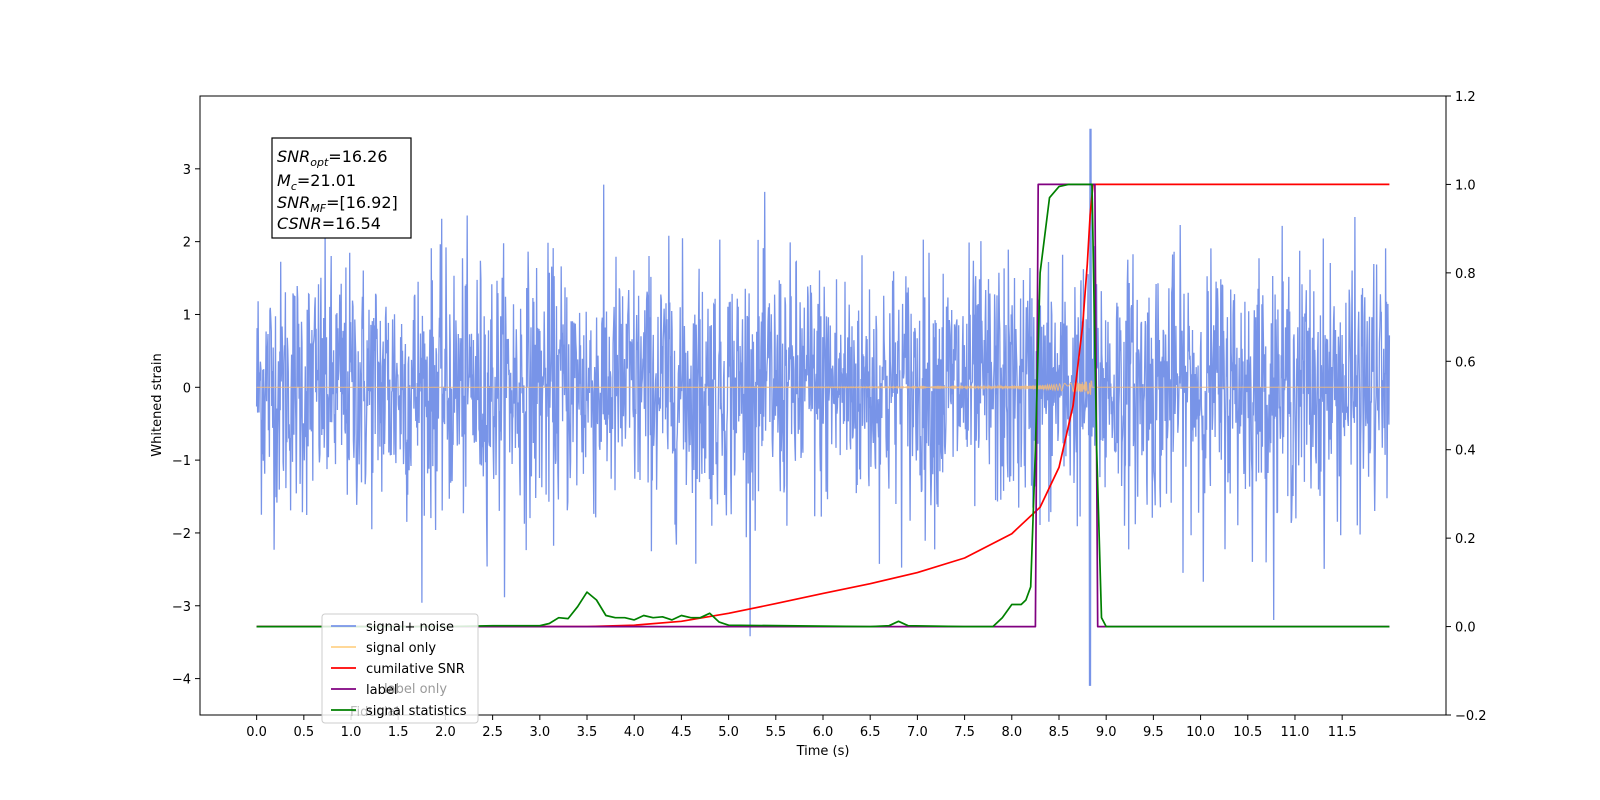 Image resolution: width=1600 pixels, height=800 pixels. What do you see at coordinates (256, 732) in the screenshot?
I see `x-tick-label: 0.0` at bounding box center [256, 732].